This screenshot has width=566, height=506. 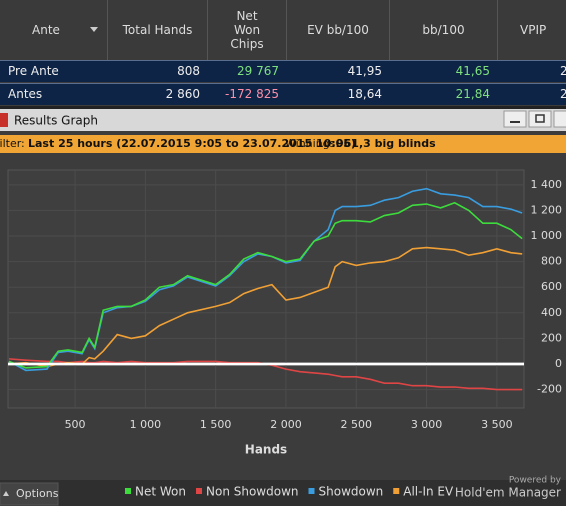 I want to click on x-tick-label: 500, so click(x=75, y=424).